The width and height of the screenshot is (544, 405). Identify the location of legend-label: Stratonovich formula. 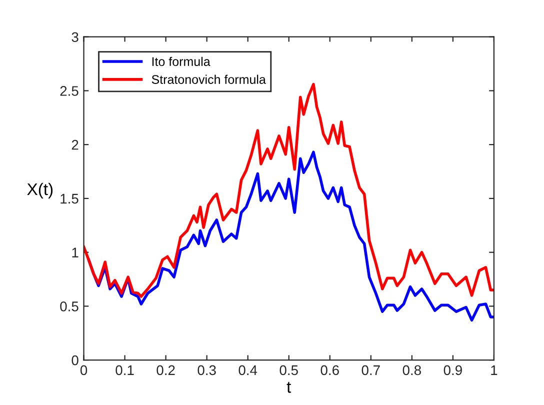
(209, 79).